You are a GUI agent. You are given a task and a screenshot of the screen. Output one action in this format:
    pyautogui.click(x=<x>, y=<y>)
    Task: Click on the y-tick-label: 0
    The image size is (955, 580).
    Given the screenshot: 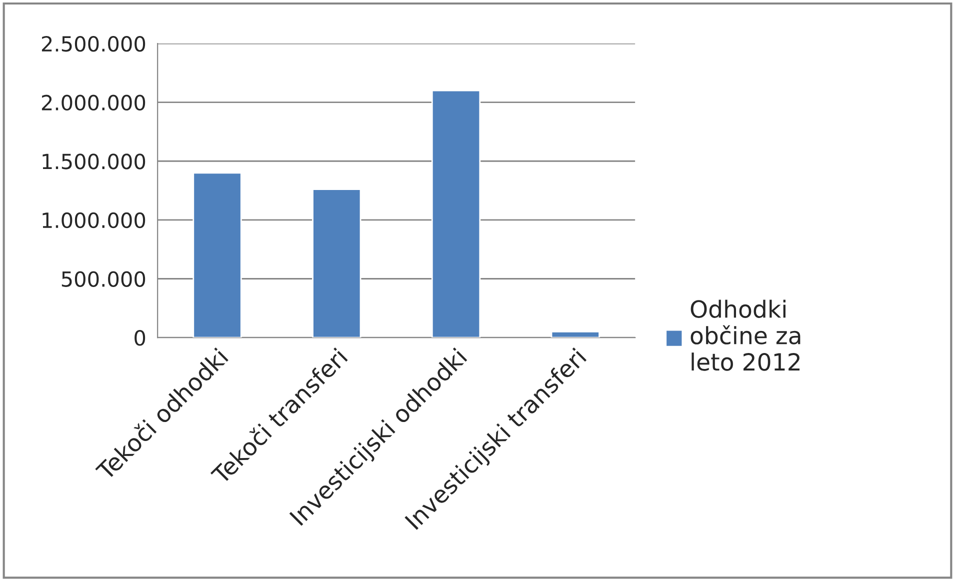 What is the action you would take?
    pyautogui.click(x=140, y=338)
    